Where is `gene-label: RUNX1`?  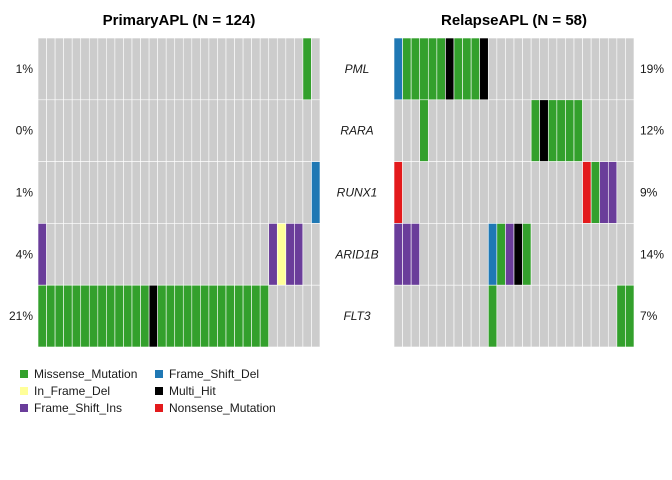
gene-label: RUNX1 is located at coordinates (357, 193).